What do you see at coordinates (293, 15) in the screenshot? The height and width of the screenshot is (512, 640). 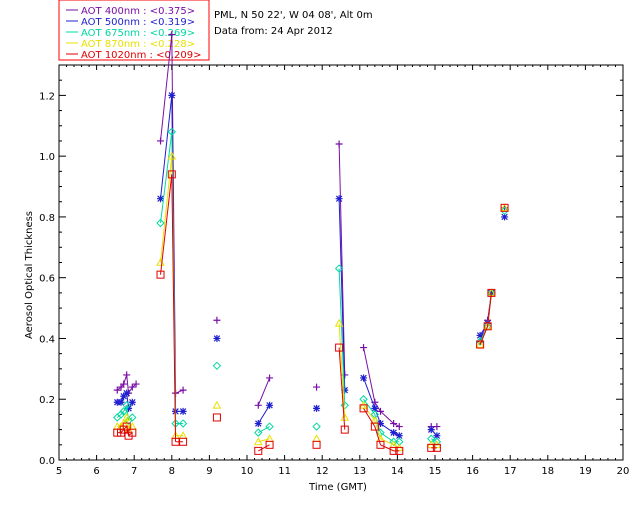 I see `site-info-text: PML, N 50 22', W 04 08', Alt 0m` at bounding box center [293, 15].